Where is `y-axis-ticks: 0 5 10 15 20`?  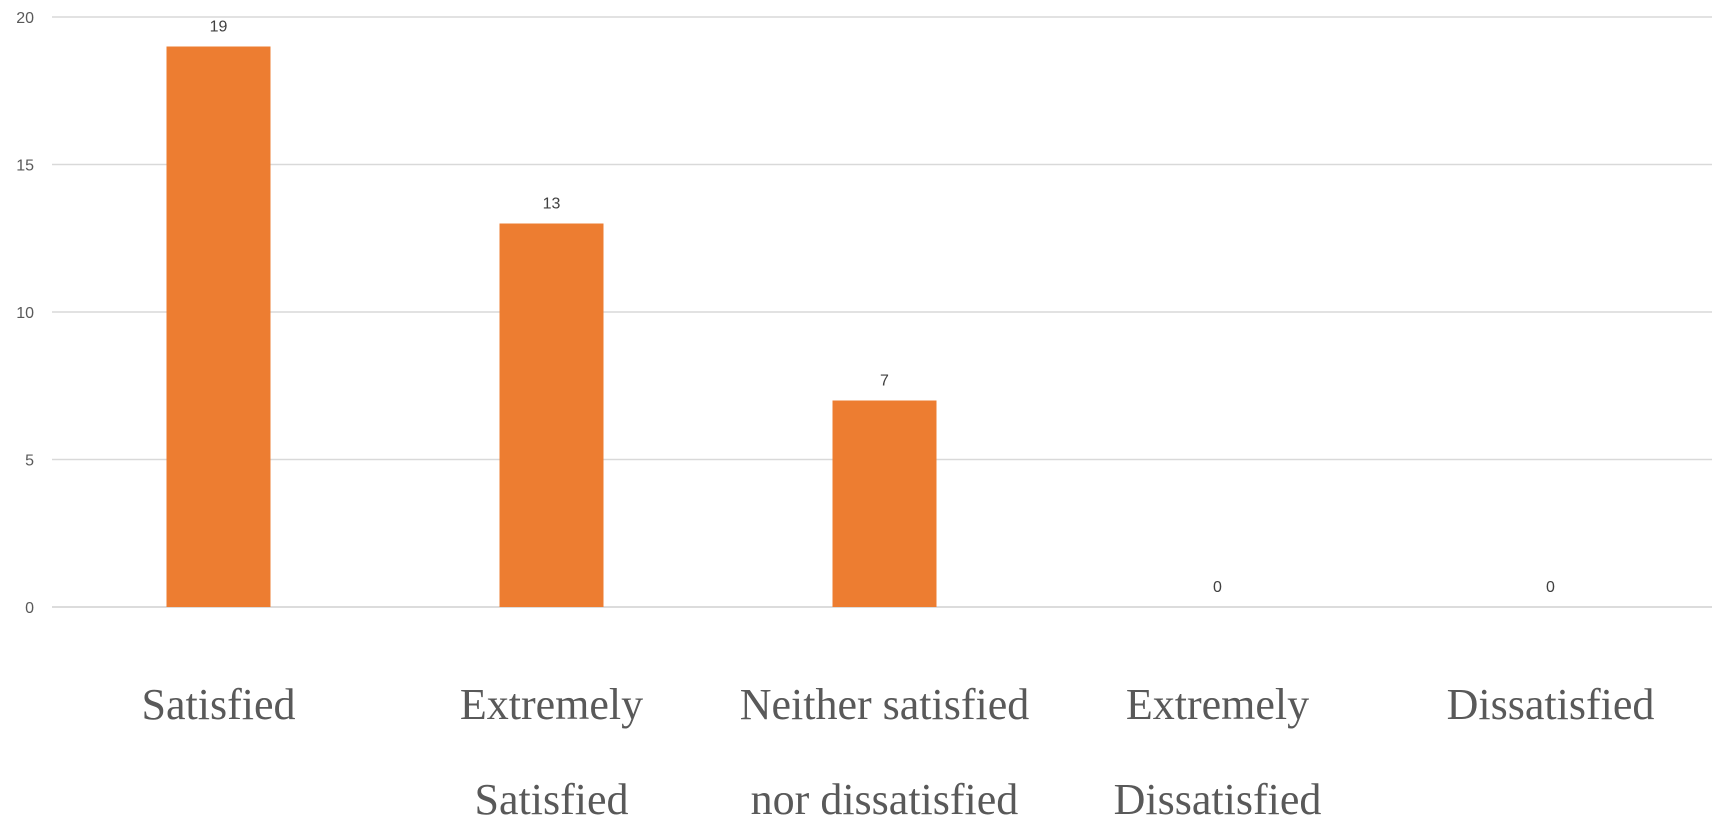
y-axis-ticks: 0 5 10 15 20 is located at coordinates (25, 313).